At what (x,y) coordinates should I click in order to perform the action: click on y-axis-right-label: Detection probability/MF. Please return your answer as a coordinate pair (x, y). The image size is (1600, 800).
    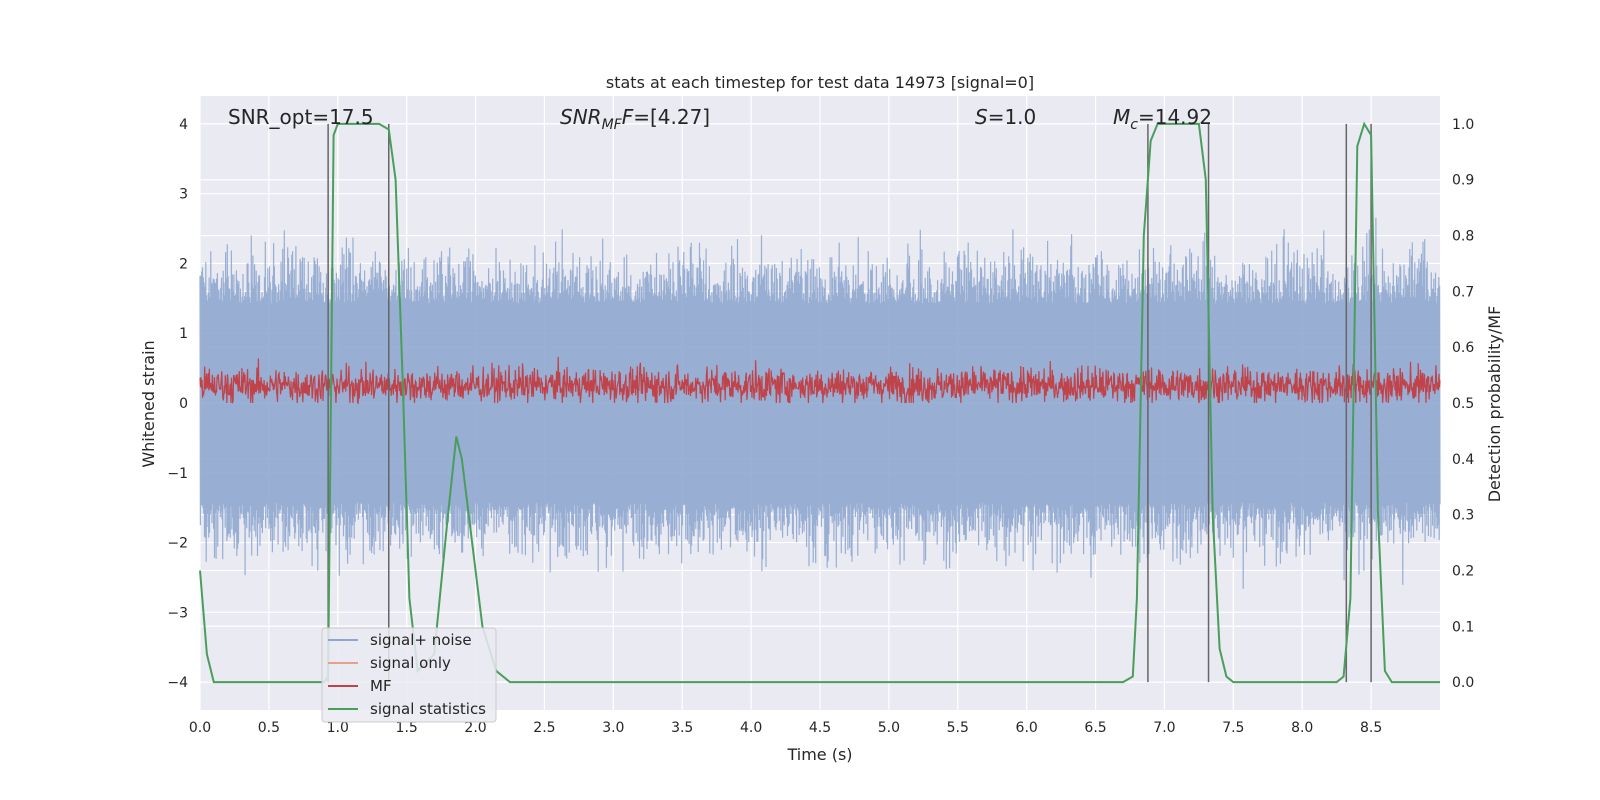
    Looking at the image, I should click on (1494, 404).